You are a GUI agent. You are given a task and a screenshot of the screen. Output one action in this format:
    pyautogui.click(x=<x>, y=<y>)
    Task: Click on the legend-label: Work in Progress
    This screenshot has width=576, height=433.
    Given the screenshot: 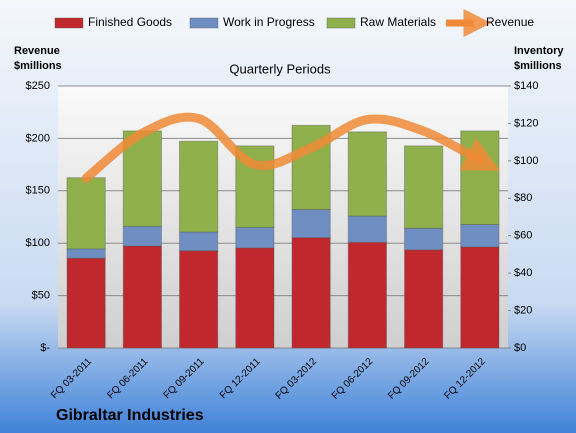 What is the action you would take?
    pyautogui.click(x=269, y=22)
    